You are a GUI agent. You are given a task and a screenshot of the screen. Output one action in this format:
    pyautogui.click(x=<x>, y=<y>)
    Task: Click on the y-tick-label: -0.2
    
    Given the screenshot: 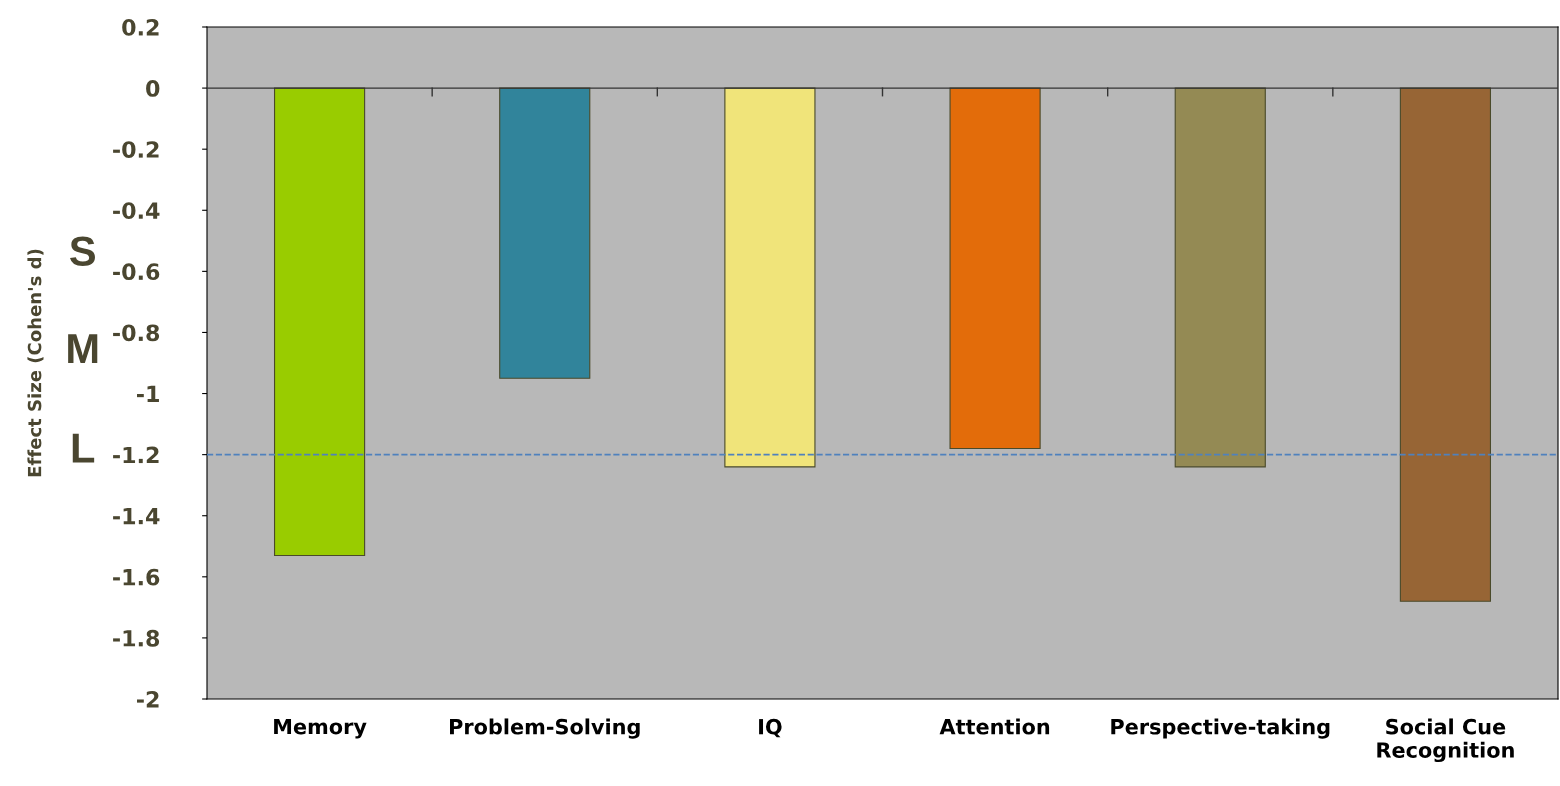 What is the action you would take?
    pyautogui.click(x=136, y=149)
    